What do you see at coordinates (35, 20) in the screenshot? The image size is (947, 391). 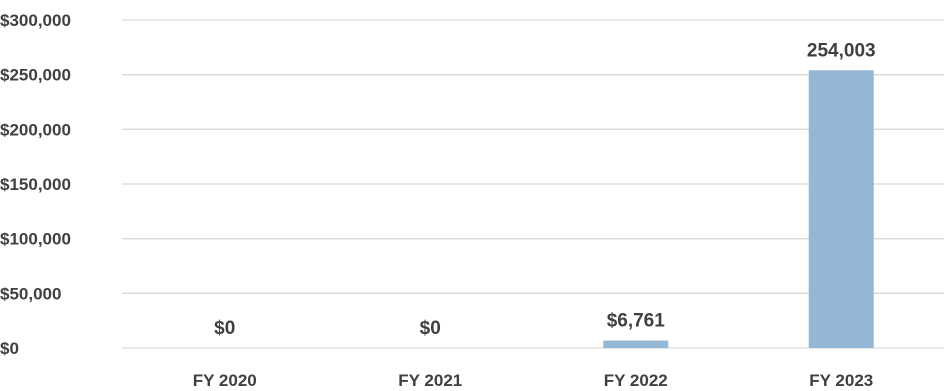 I see `y-tick-label: $300,000` at bounding box center [35, 20].